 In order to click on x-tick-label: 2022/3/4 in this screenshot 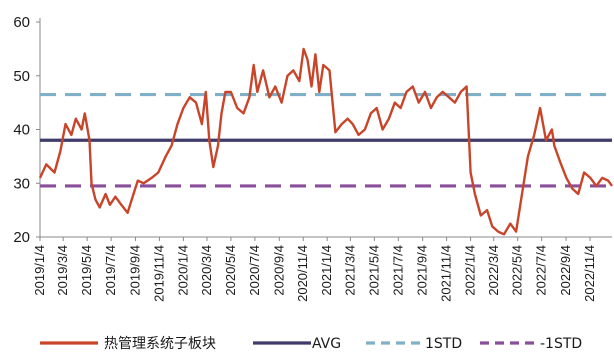, I will do `click(493, 270)`.